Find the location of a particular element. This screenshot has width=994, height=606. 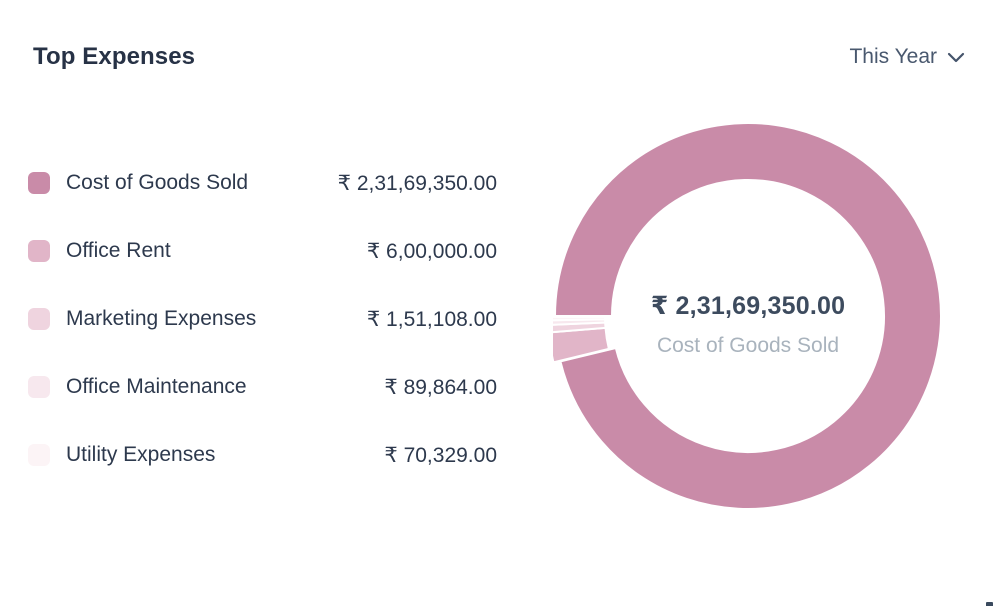

legend-value: ₹ 70,329.00 is located at coordinates (440, 455).